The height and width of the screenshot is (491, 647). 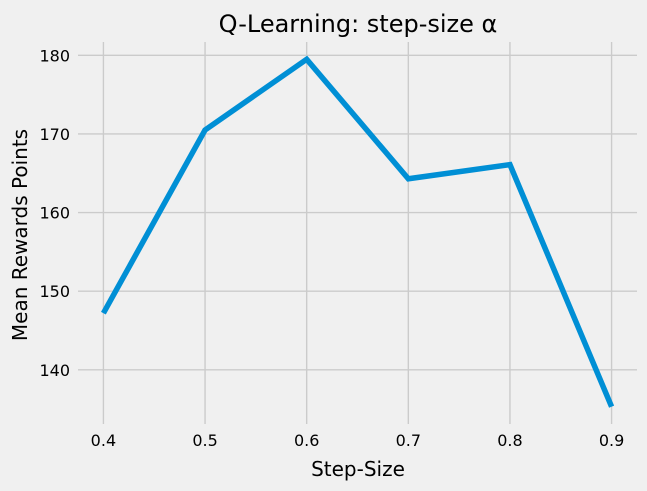 What do you see at coordinates (103, 440) in the screenshot?
I see `x-tick-label: 0.4` at bounding box center [103, 440].